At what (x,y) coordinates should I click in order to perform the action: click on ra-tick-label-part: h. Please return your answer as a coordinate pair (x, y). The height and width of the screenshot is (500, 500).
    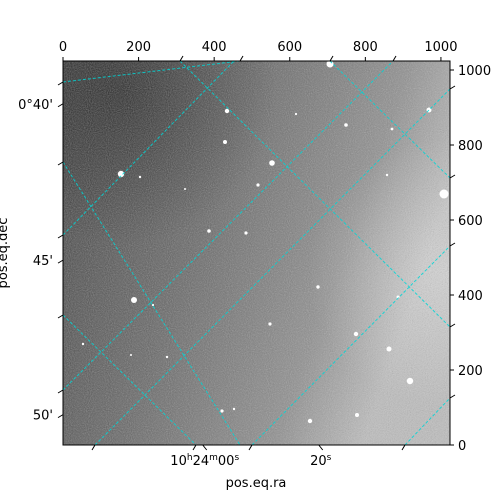
    Looking at the image, I should click on (190, 458).